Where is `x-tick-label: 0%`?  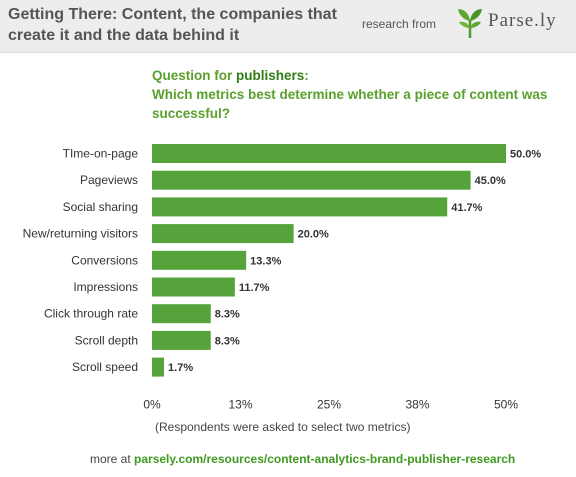 x-tick-label: 0% is located at coordinates (152, 404).